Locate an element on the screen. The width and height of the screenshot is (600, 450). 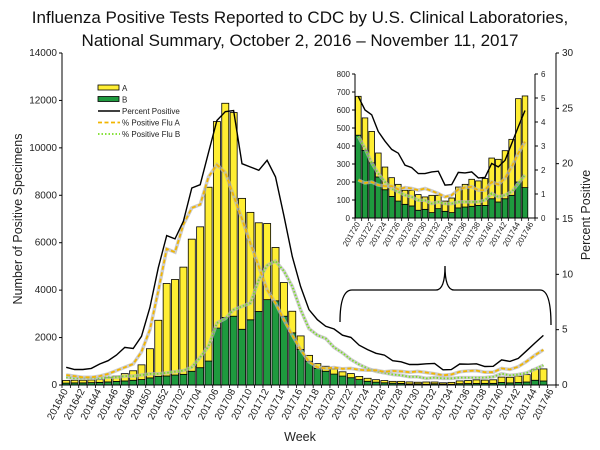
inset-y-tick-label: 0 is located at coordinates (348, 218).